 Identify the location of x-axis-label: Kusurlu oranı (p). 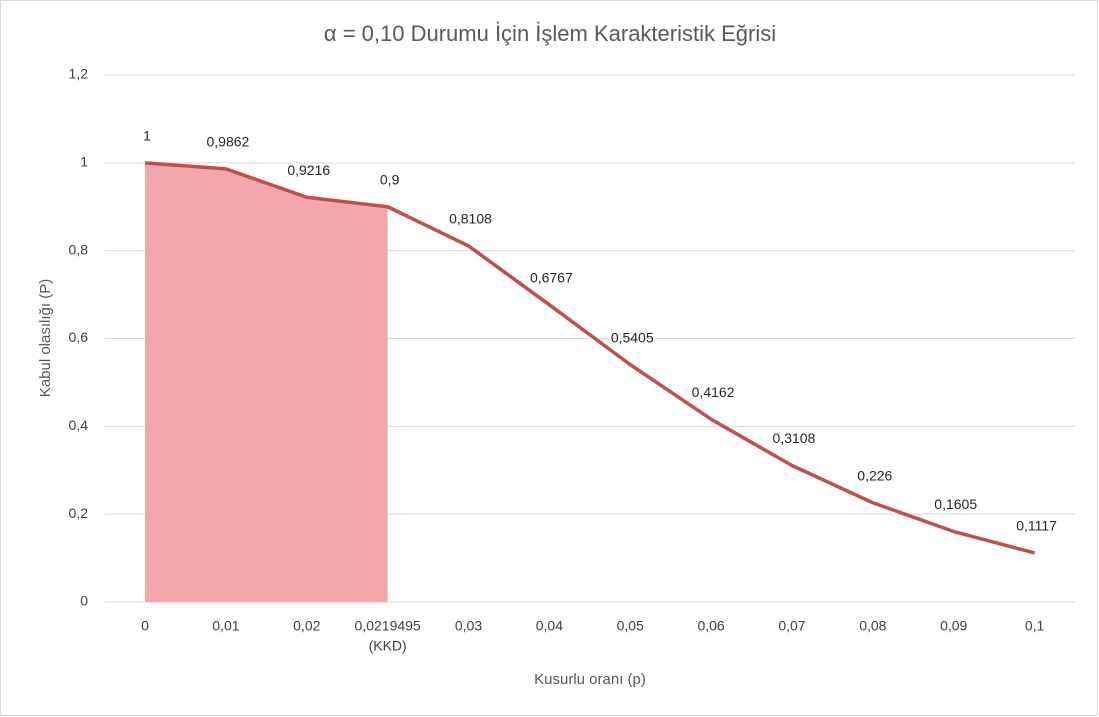
(590, 679).